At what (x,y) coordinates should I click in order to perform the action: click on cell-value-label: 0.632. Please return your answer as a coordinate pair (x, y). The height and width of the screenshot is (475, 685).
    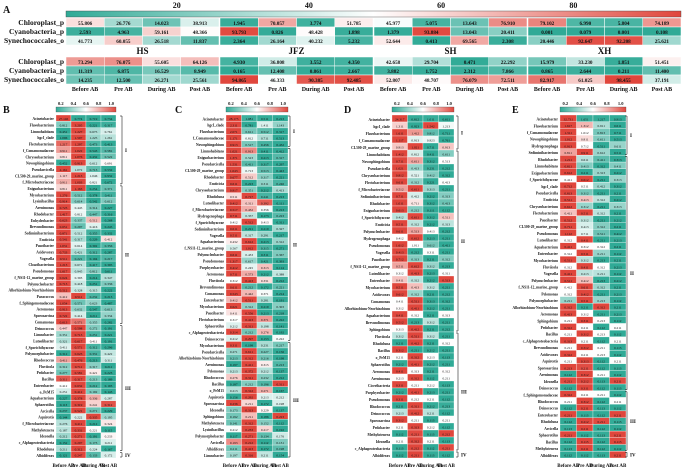
    Looking at the image, I should click on (79, 310).